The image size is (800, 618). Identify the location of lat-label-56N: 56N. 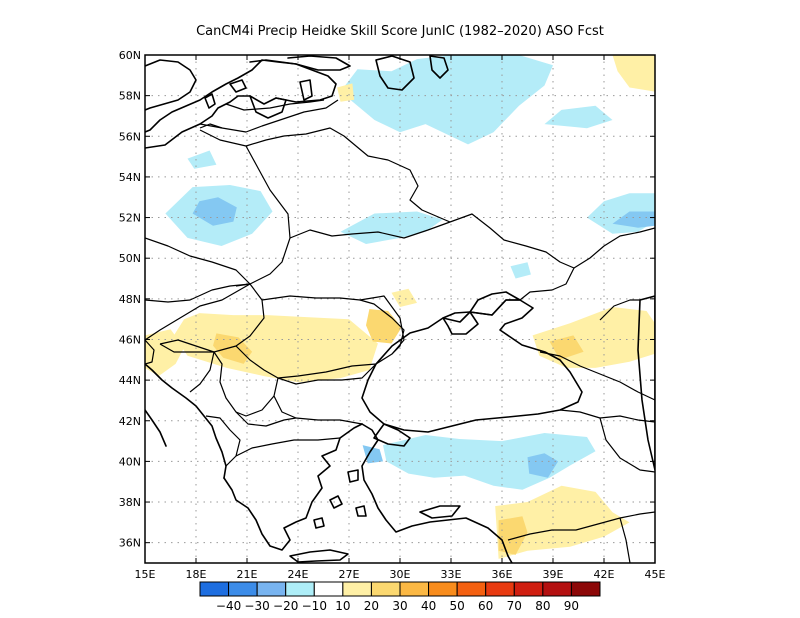
(130, 136).